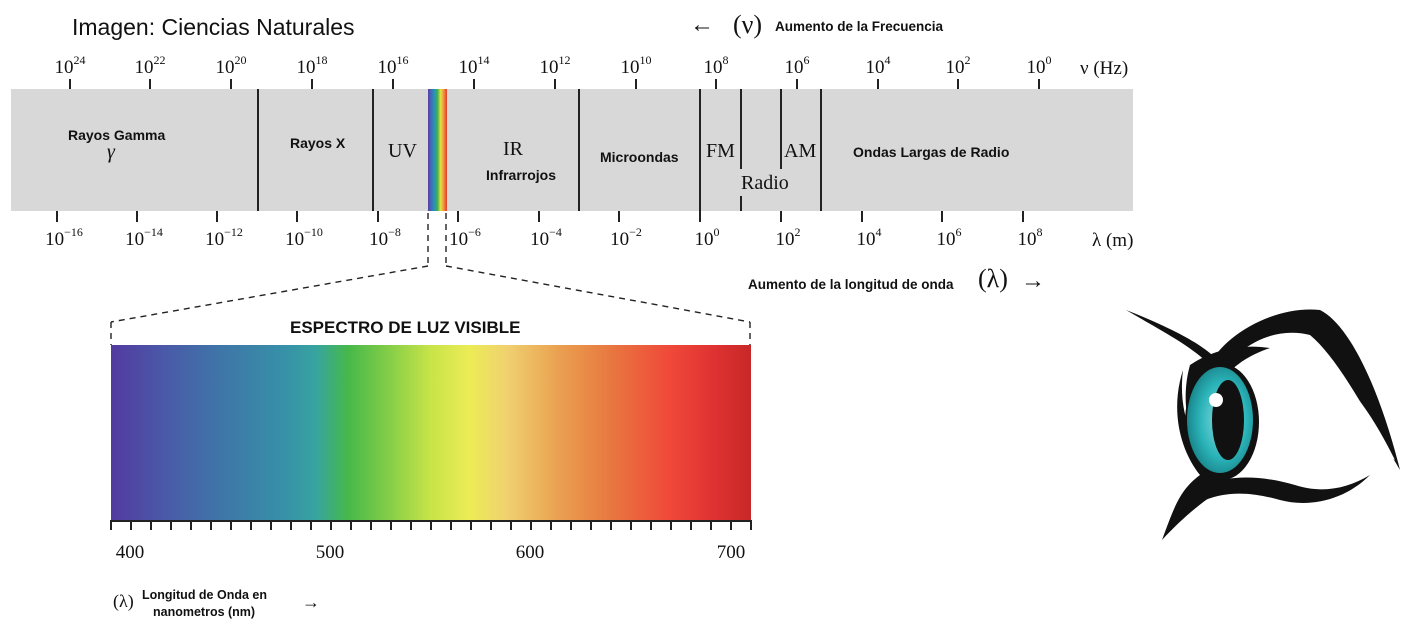  What do you see at coordinates (748, 24) in the screenshot?
I see `frequency-symbol: (ν)` at bounding box center [748, 24].